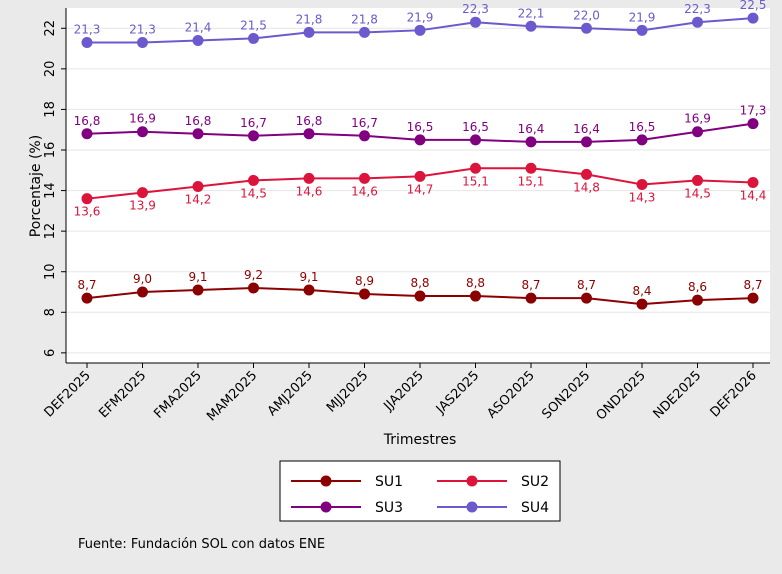 This screenshot has width=782, height=574. Describe the element at coordinates (535, 508) in the screenshot. I see `legend-label: SU4` at that location.